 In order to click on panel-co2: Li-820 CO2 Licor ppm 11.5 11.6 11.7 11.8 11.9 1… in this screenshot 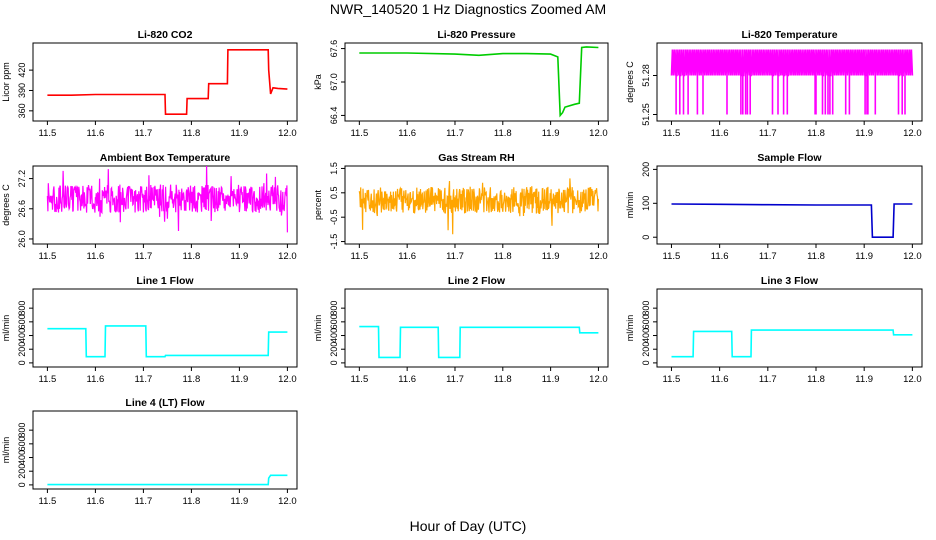, I will do `click(149, 84)`.